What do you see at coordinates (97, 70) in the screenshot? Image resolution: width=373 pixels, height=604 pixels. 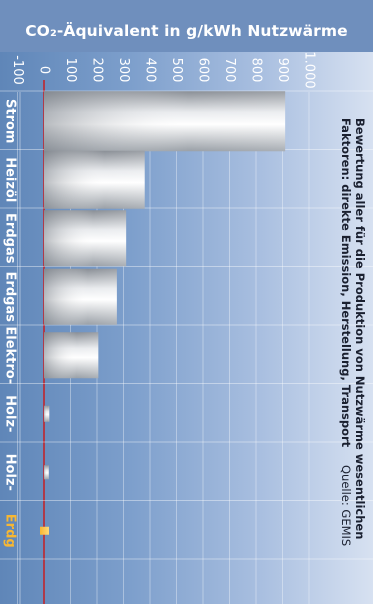 I see `tick-label: 200` at bounding box center [97, 70].